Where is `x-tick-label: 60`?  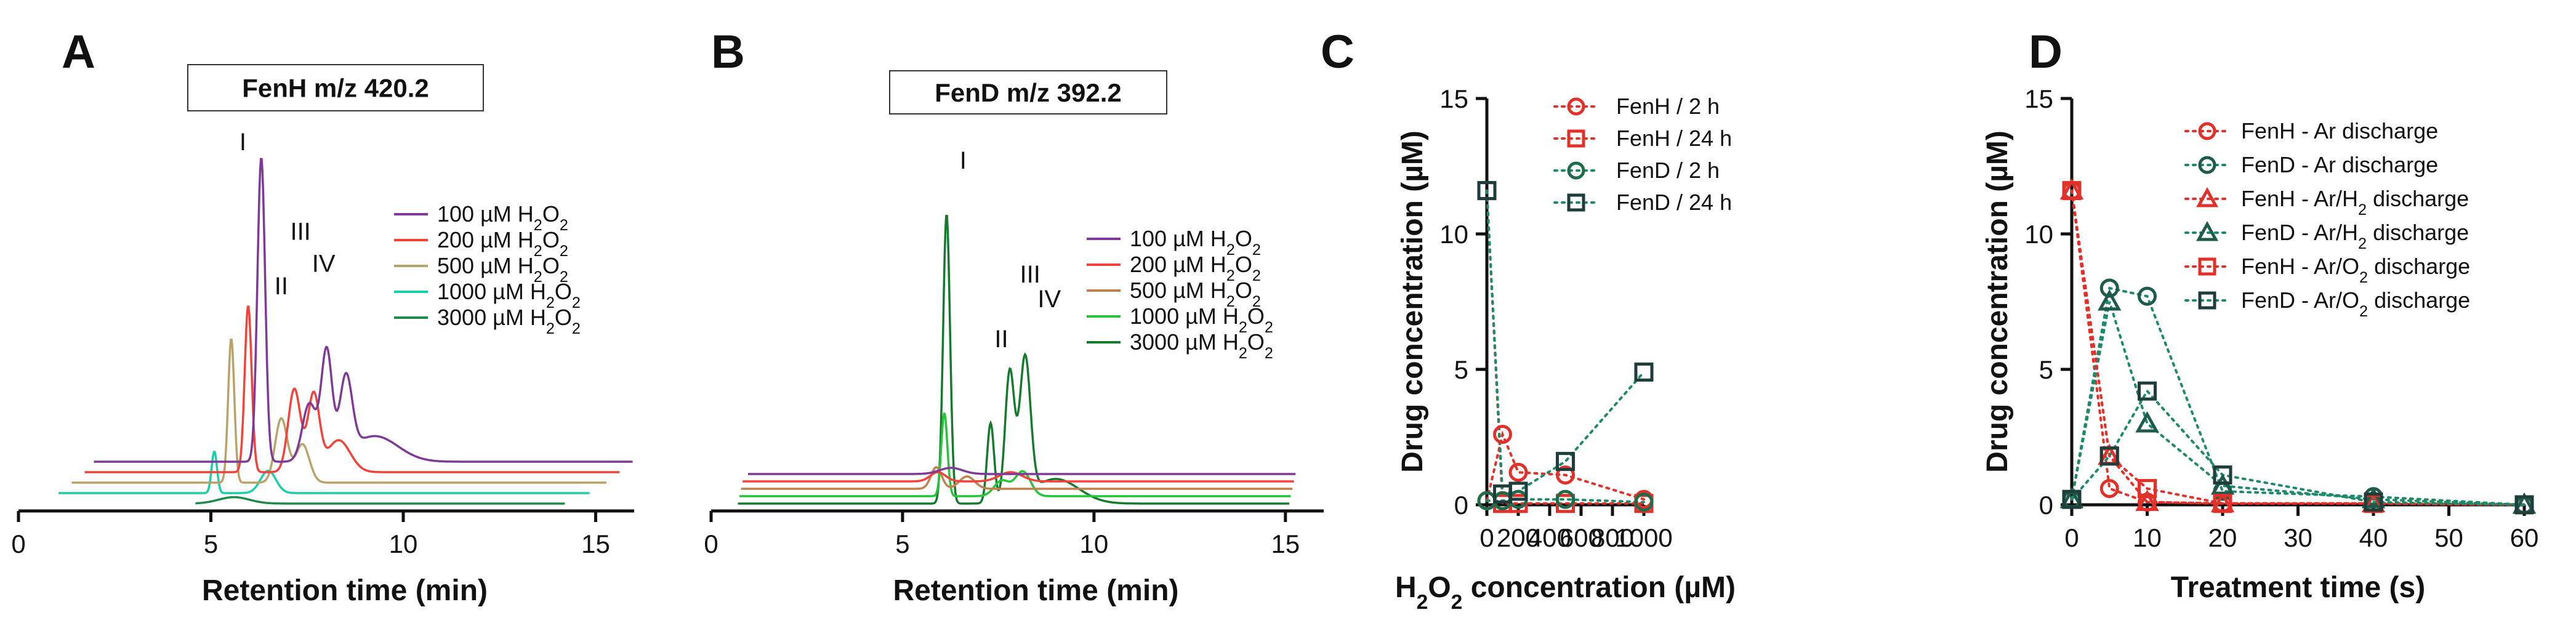
x-tick-label: 60 is located at coordinates (2524, 537).